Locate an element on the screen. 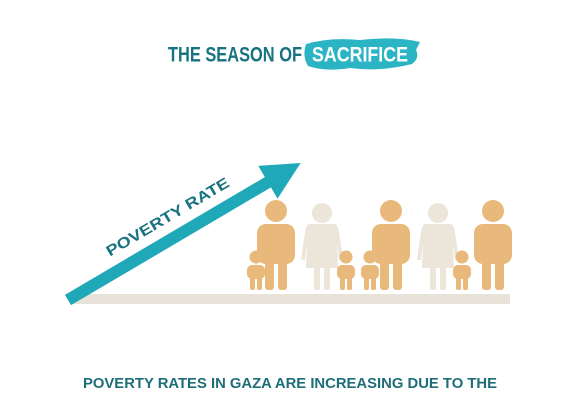 The height and width of the screenshot is (400, 581). ground-bar is located at coordinates (290, 299).